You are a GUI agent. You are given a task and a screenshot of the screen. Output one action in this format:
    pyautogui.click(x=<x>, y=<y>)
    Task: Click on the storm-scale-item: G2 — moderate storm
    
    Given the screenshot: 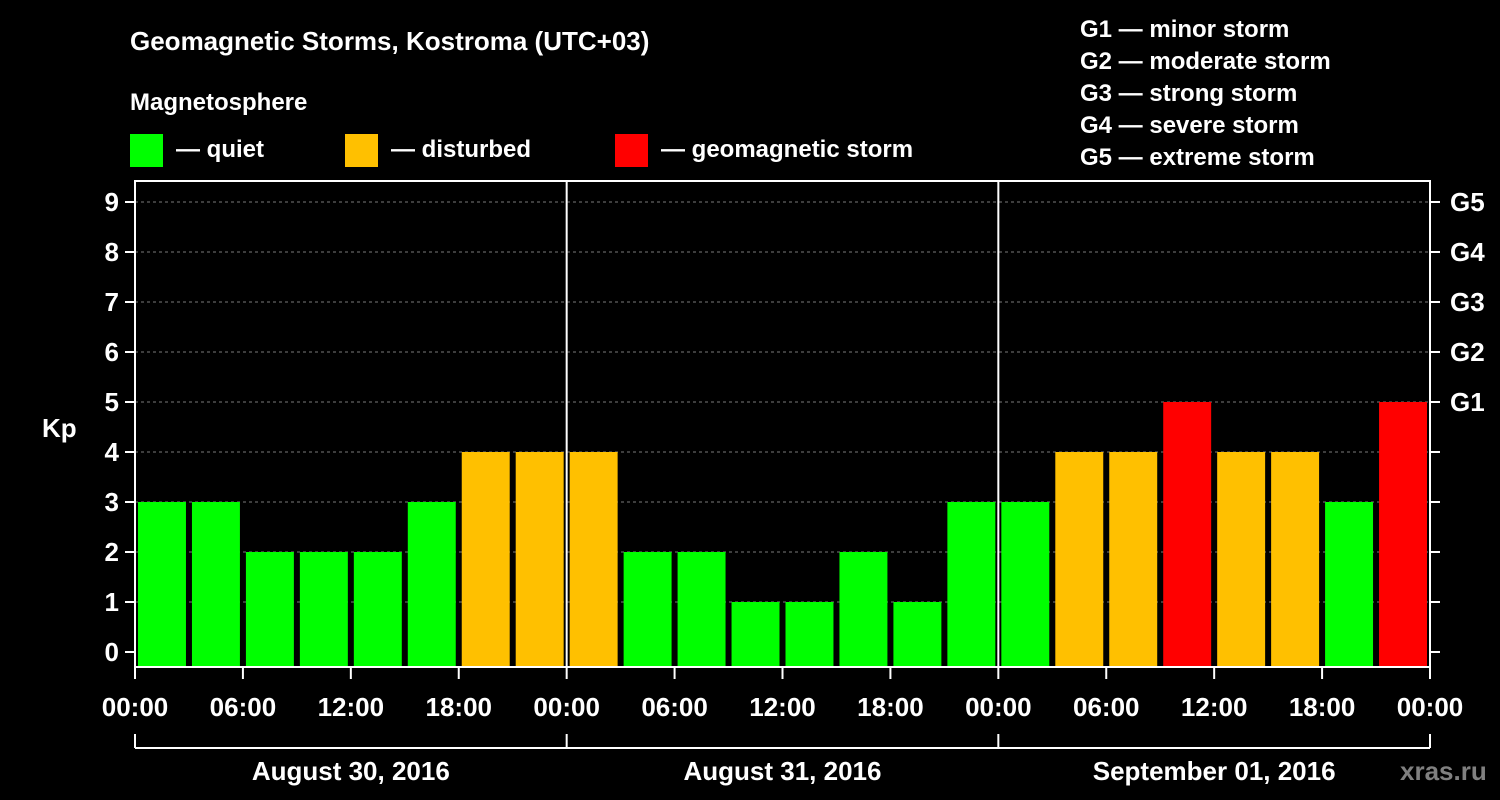 What is the action you would take?
    pyautogui.click(x=1205, y=61)
    